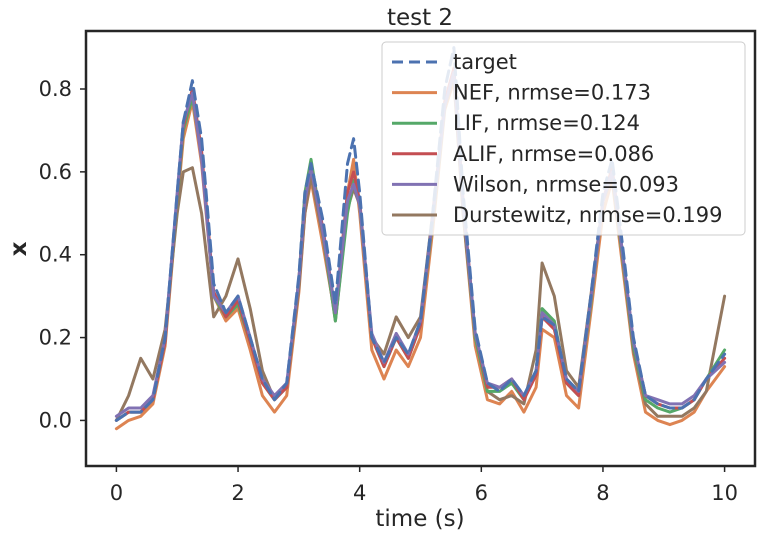 This screenshot has width=762, height=542. Describe the element at coordinates (237, 493) in the screenshot. I see `x-tick-label: 2` at that location.